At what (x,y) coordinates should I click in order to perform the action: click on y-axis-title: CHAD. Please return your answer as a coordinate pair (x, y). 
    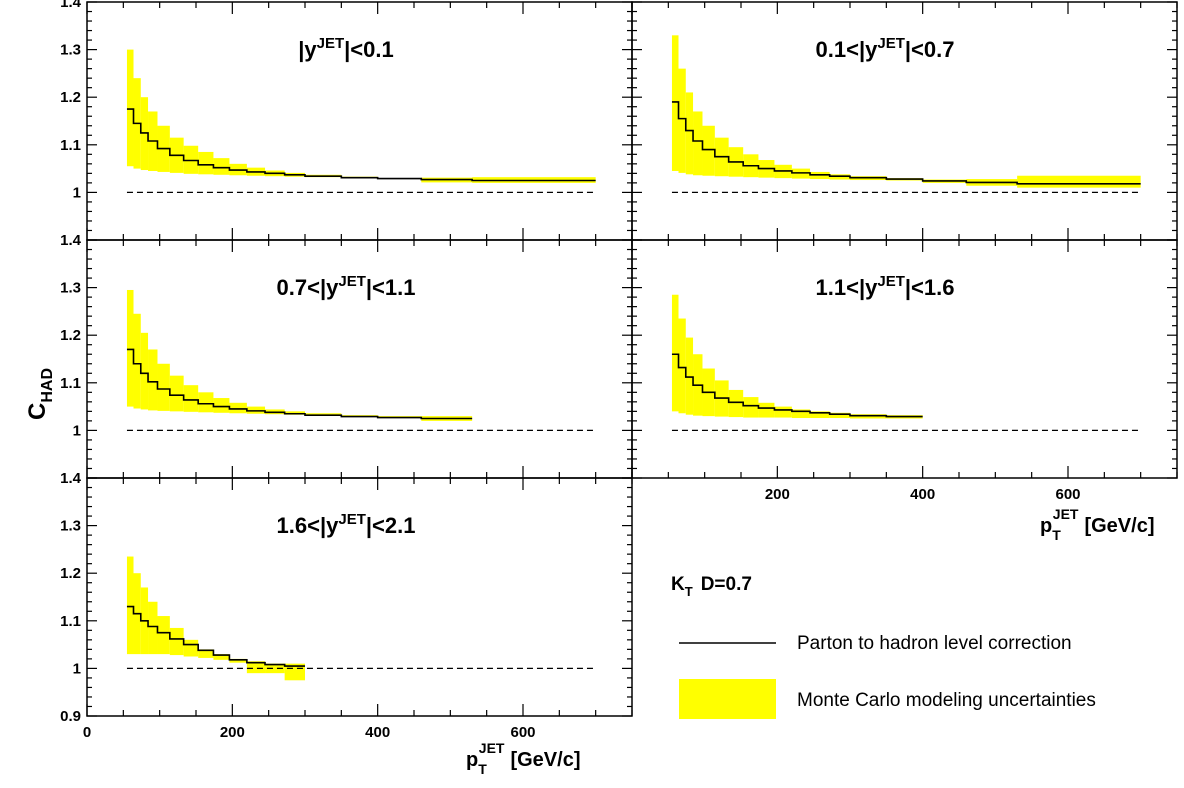
    Looking at the image, I should click on (40, 394).